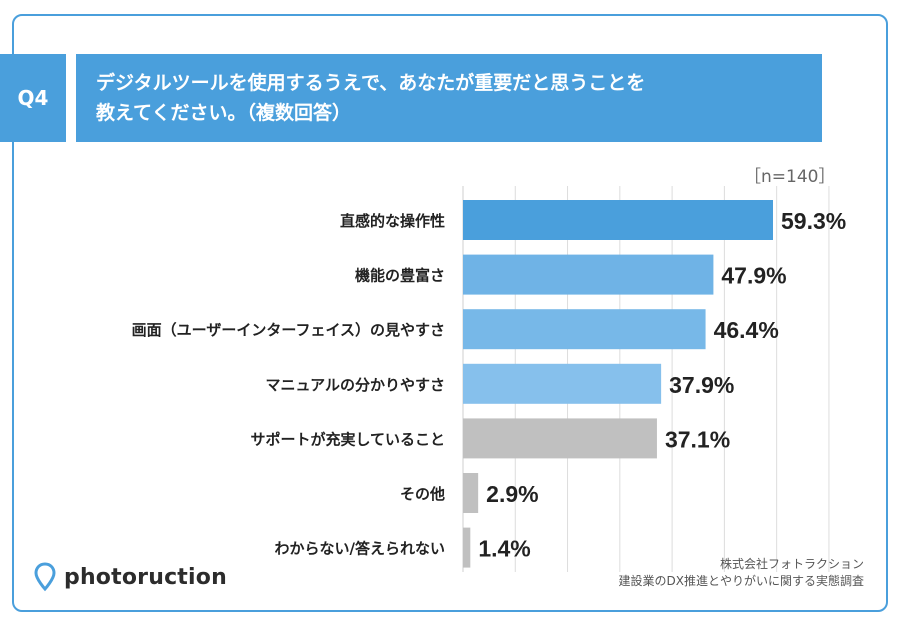 The width and height of the screenshot is (904, 624). Describe the element at coordinates (697, 439) in the screenshot. I see `value-label: 37.1%` at that location.